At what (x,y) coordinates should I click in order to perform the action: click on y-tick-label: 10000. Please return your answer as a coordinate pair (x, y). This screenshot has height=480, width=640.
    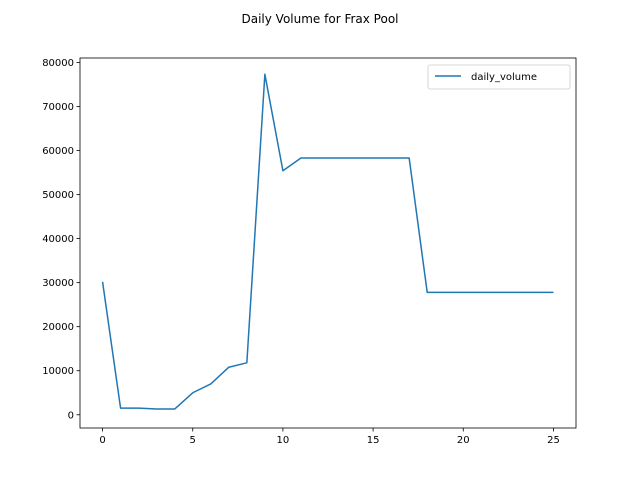
    Looking at the image, I should click on (58, 371).